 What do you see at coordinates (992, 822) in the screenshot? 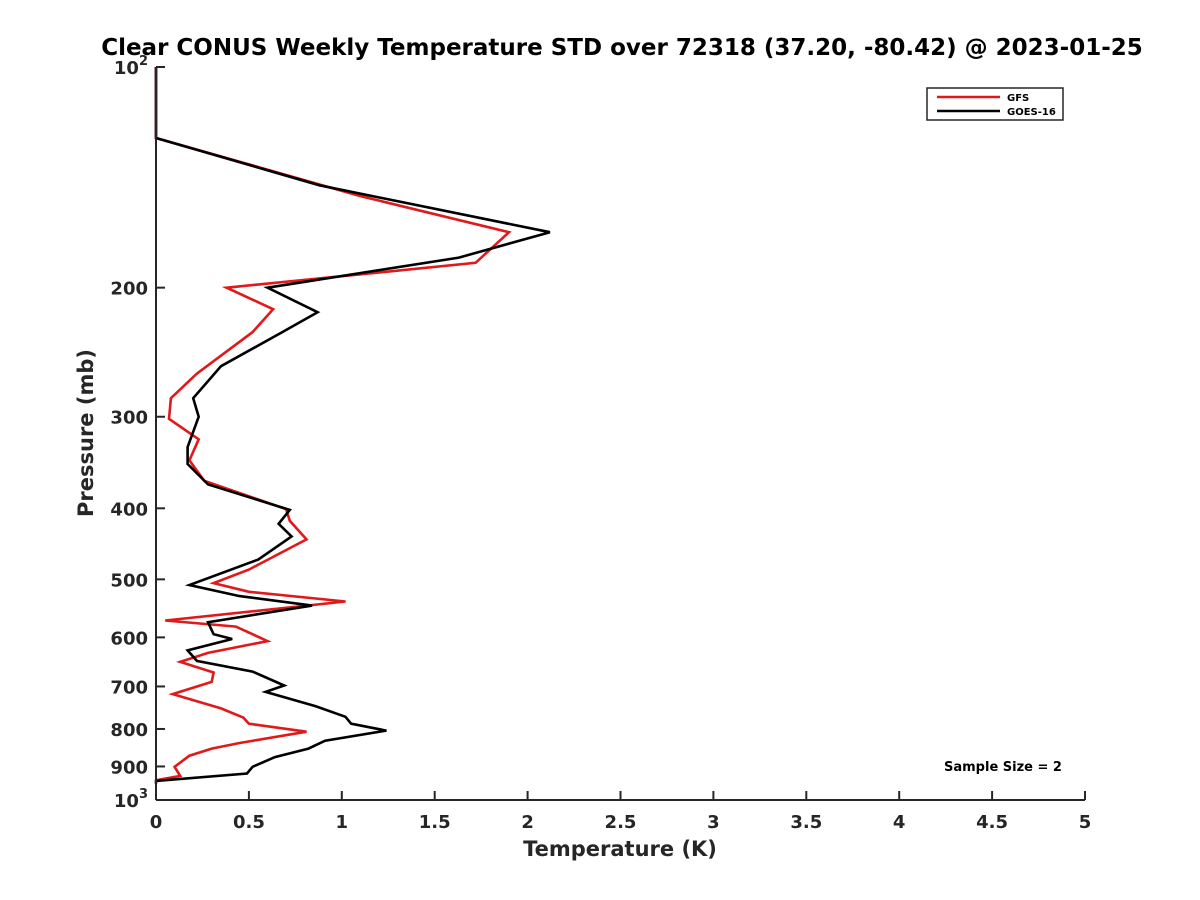
I see `x-tick-label: 4.5` at bounding box center [992, 822].